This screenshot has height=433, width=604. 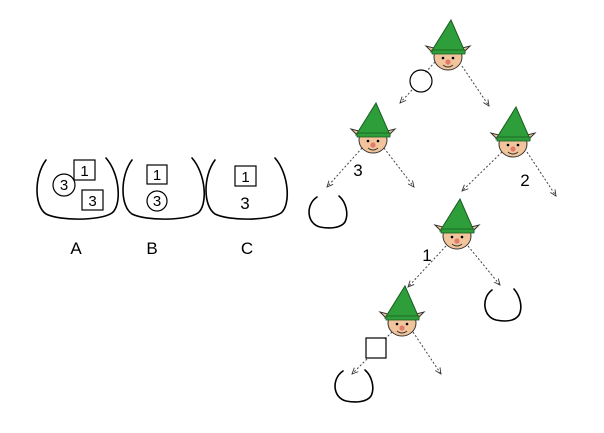 I want to click on edge-root-to-circle, so click(x=429, y=68).